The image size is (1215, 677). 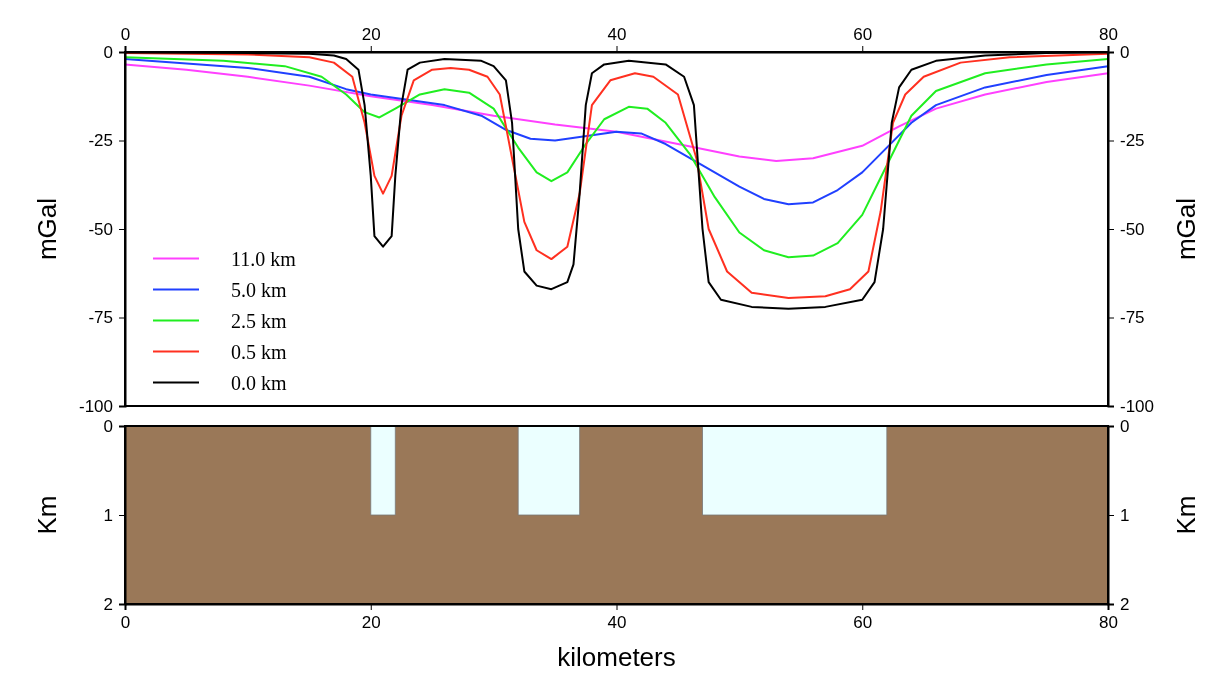 I want to click on legend-label: 0.5 km, so click(x=259, y=351).